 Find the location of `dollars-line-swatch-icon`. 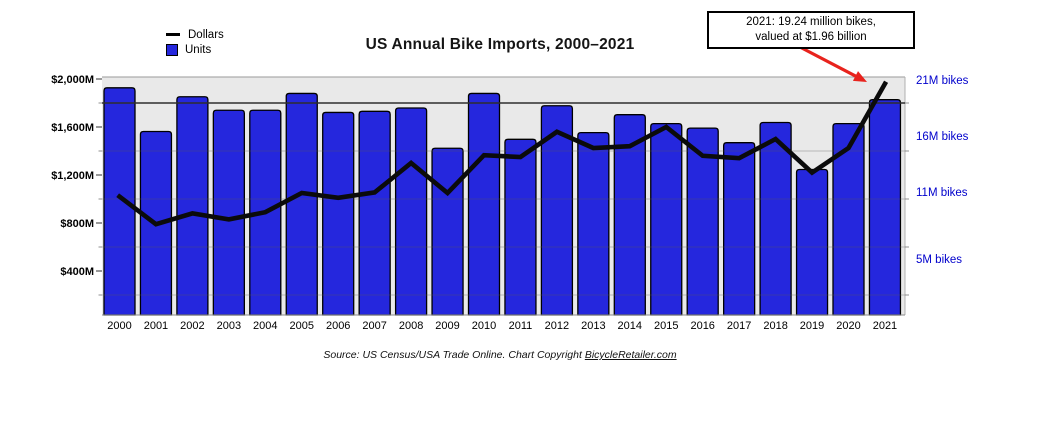

dollars-line-swatch-icon is located at coordinates (173, 34).